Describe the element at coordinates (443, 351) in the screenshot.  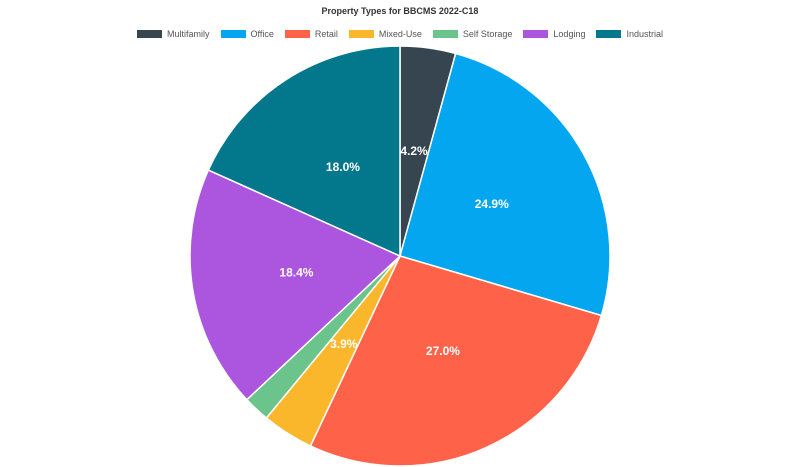
I see `slice-label-retail: 27.0%` at that location.